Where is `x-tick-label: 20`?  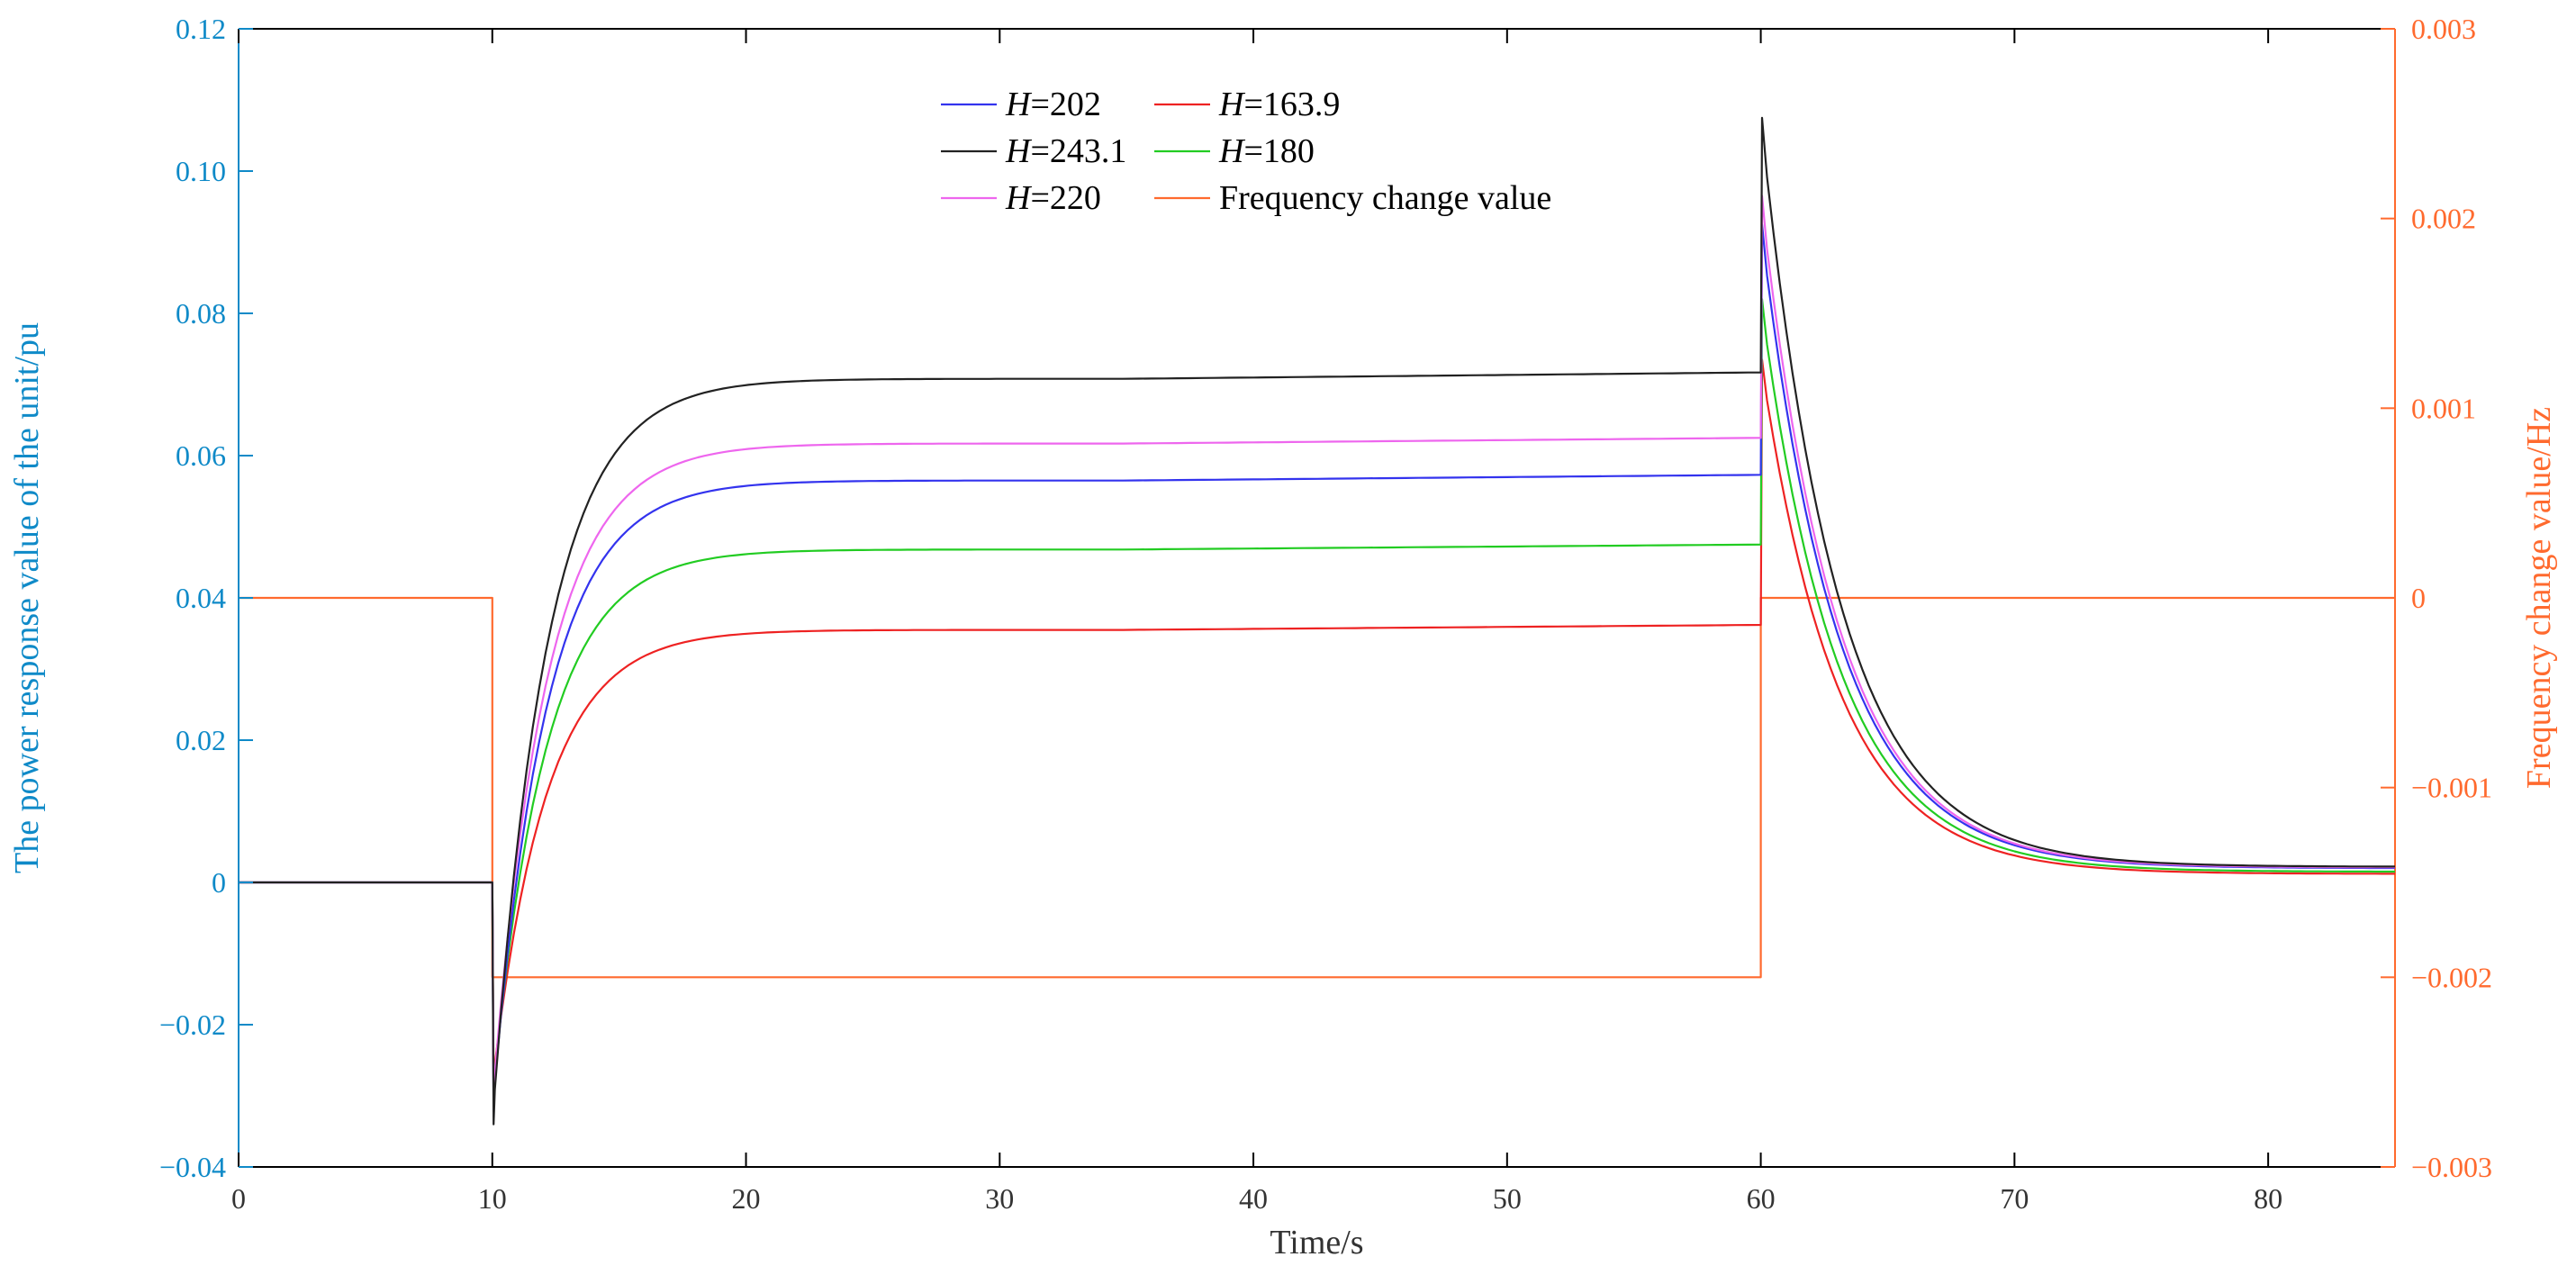
x-tick-label: 20 is located at coordinates (746, 1198).